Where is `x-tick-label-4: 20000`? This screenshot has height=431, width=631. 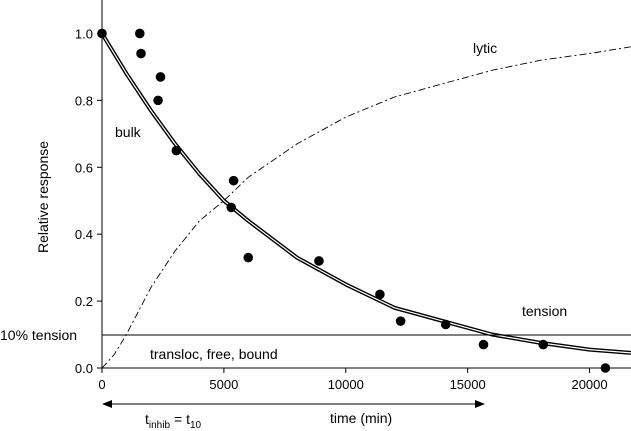
x-tick-label-4: 20000 is located at coordinates (589, 384).